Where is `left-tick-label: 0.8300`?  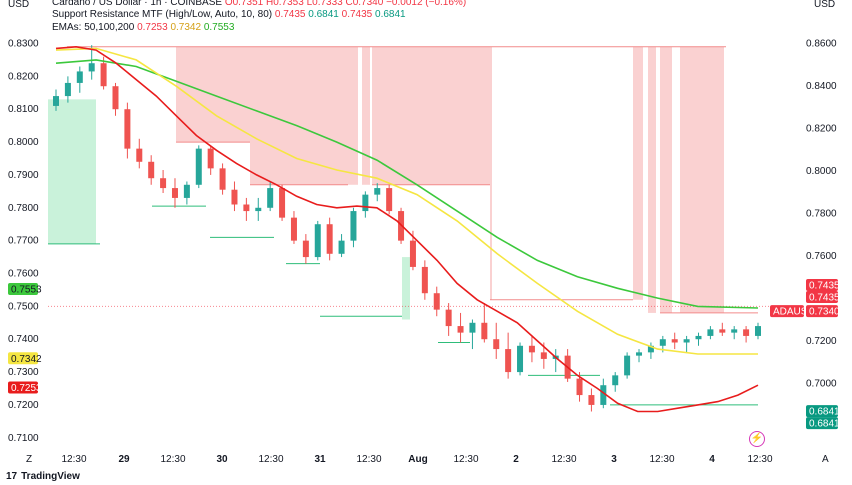
left-tick-label: 0.8300 is located at coordinates (23, 44).